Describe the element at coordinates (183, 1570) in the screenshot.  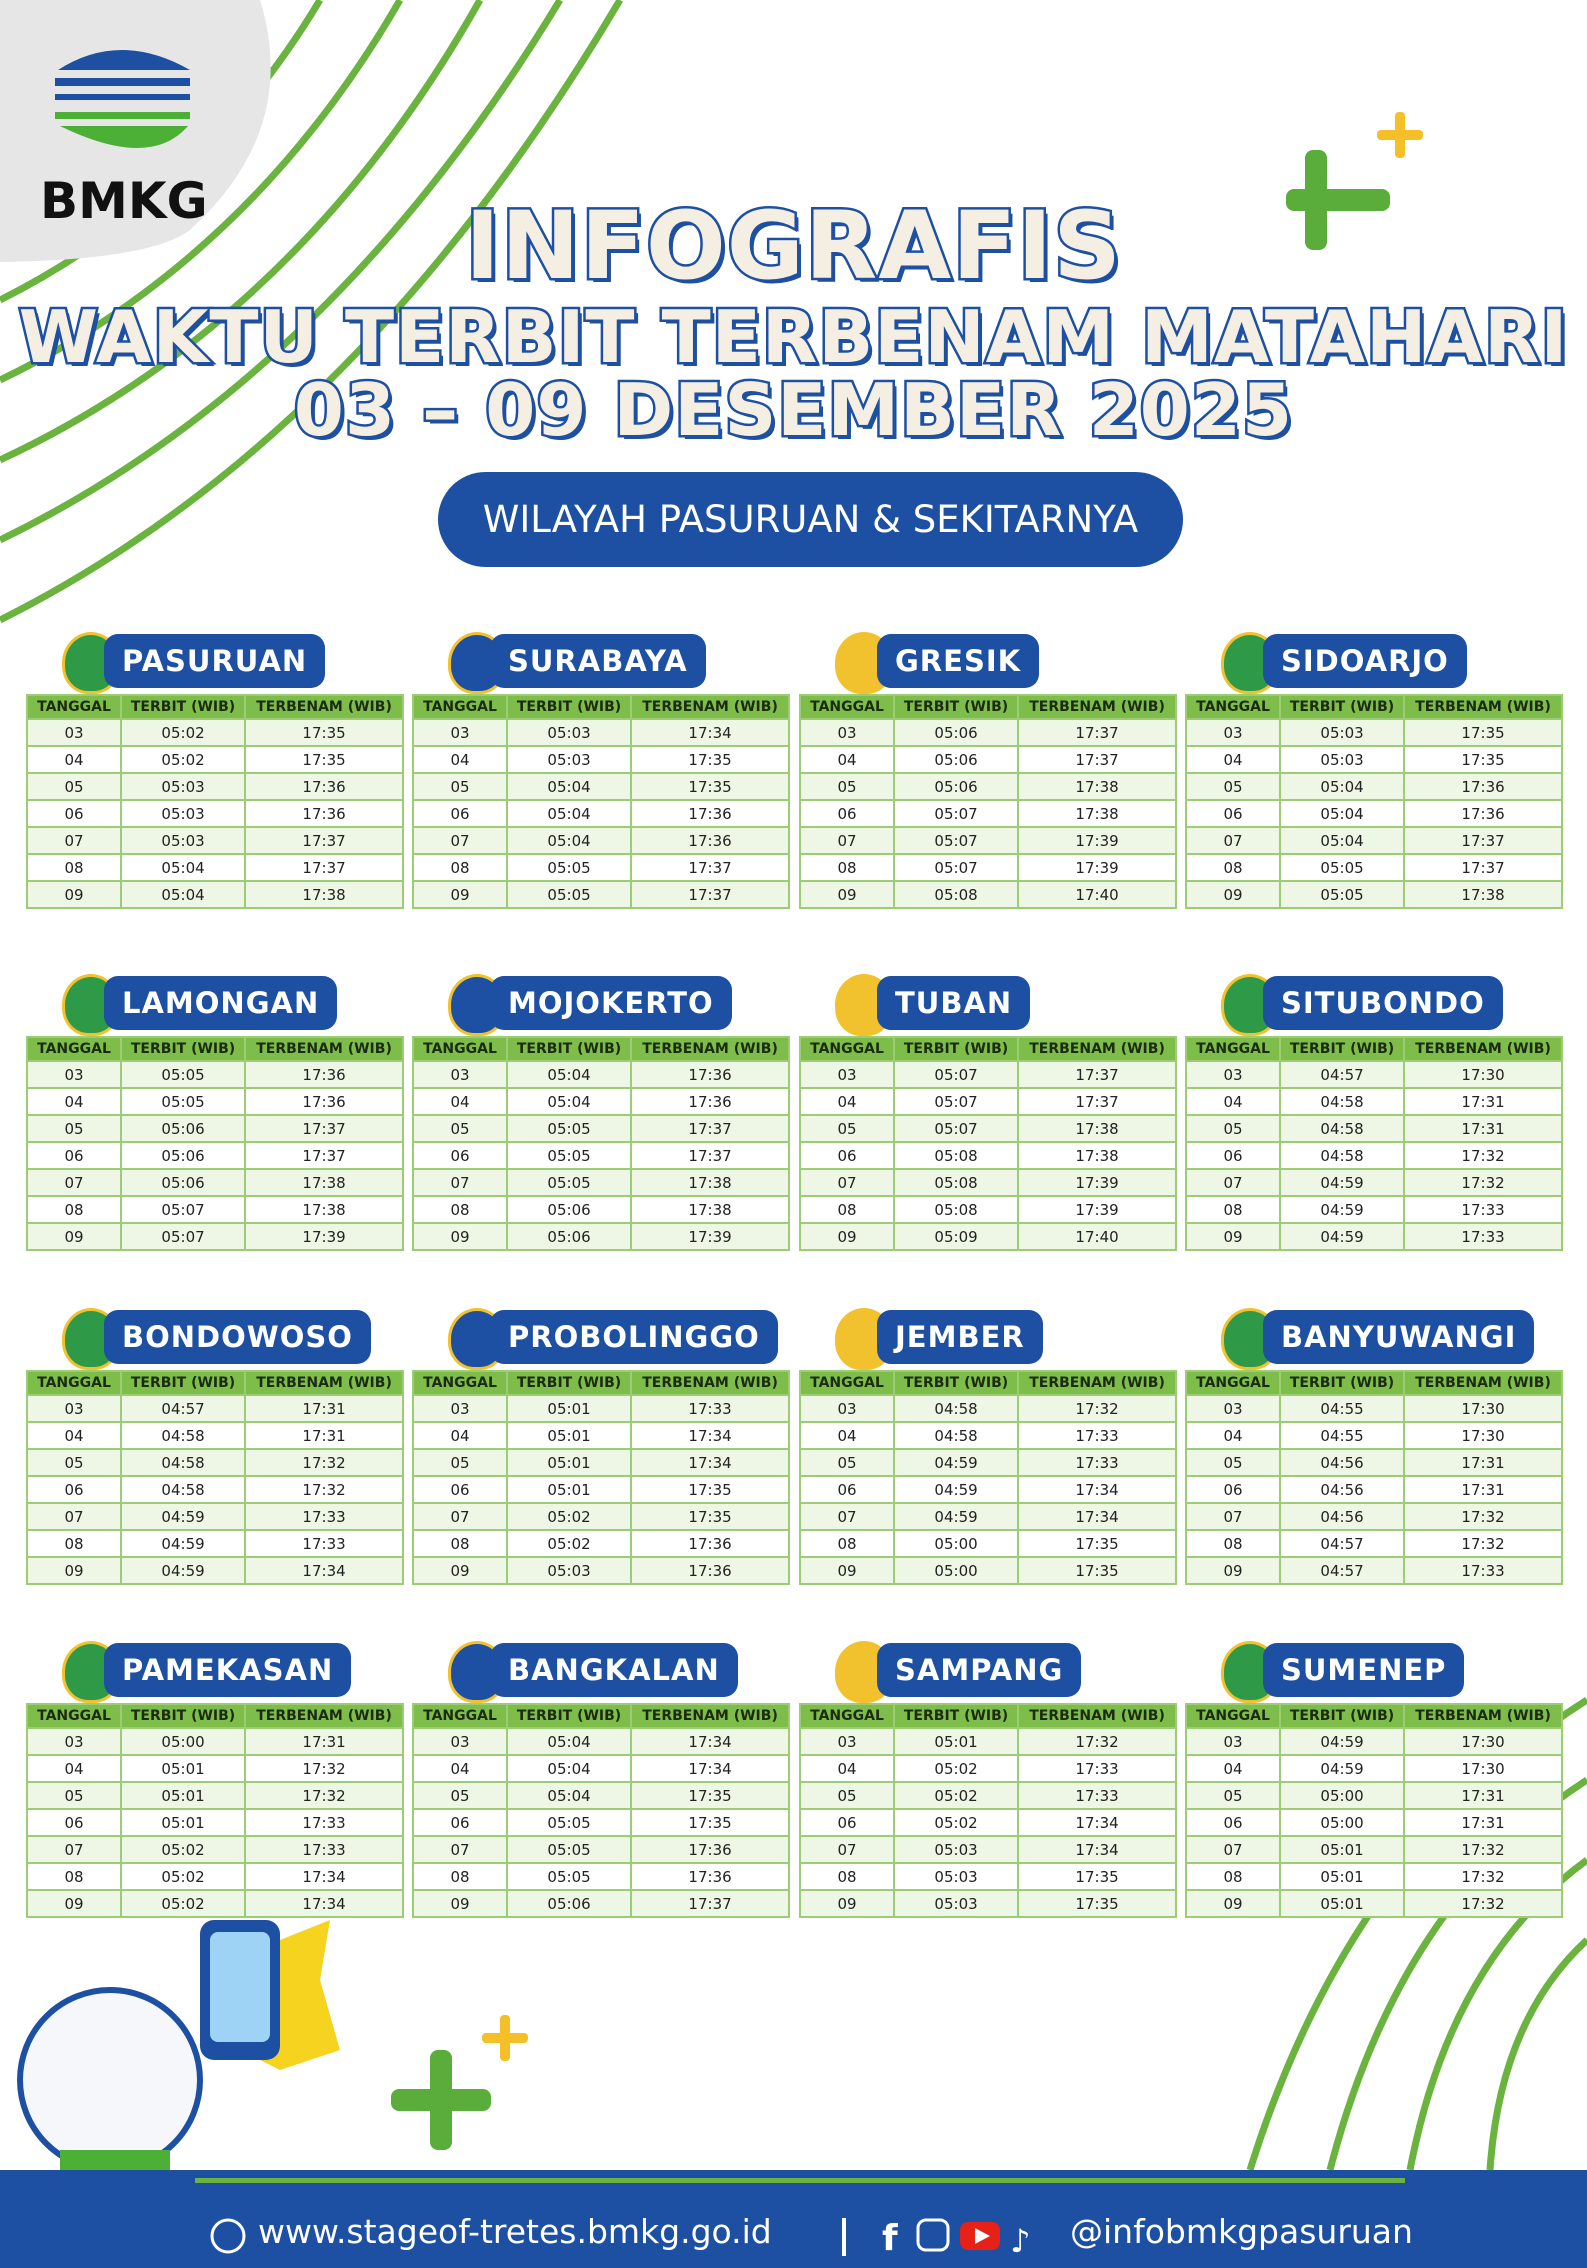
I see `cell: 04:59` at that location.